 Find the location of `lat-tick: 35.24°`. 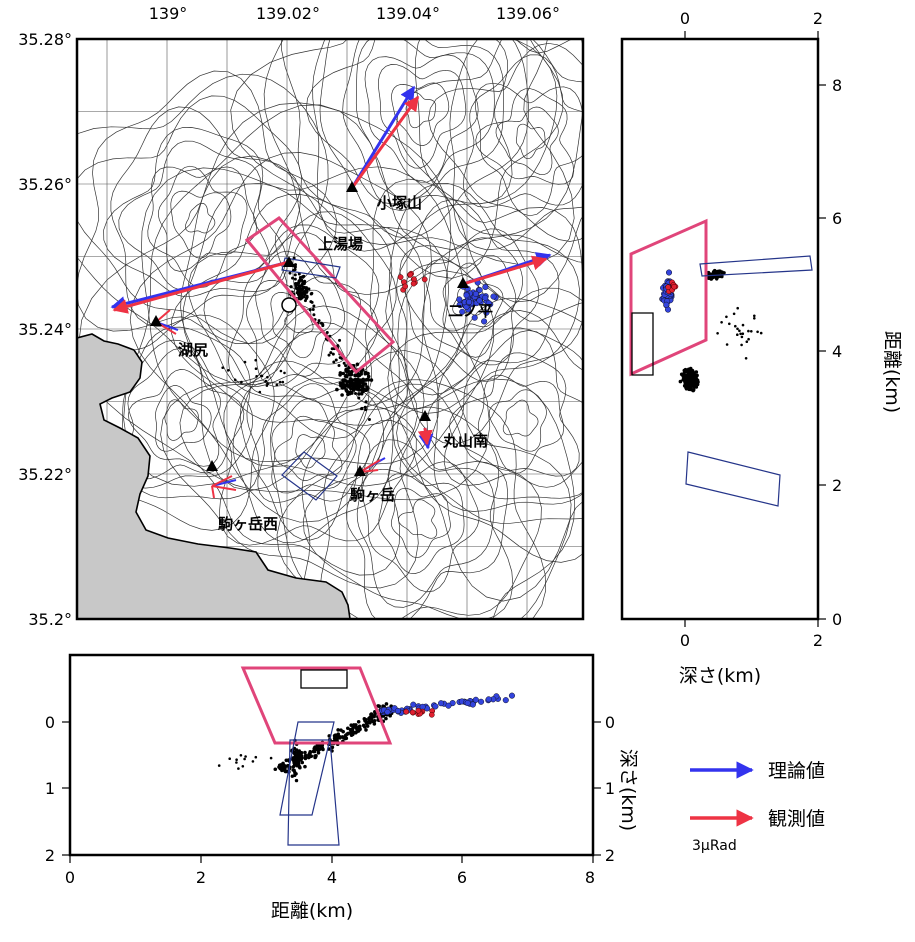

lat-tick: 35.24° is located at coordinates (45, 329).